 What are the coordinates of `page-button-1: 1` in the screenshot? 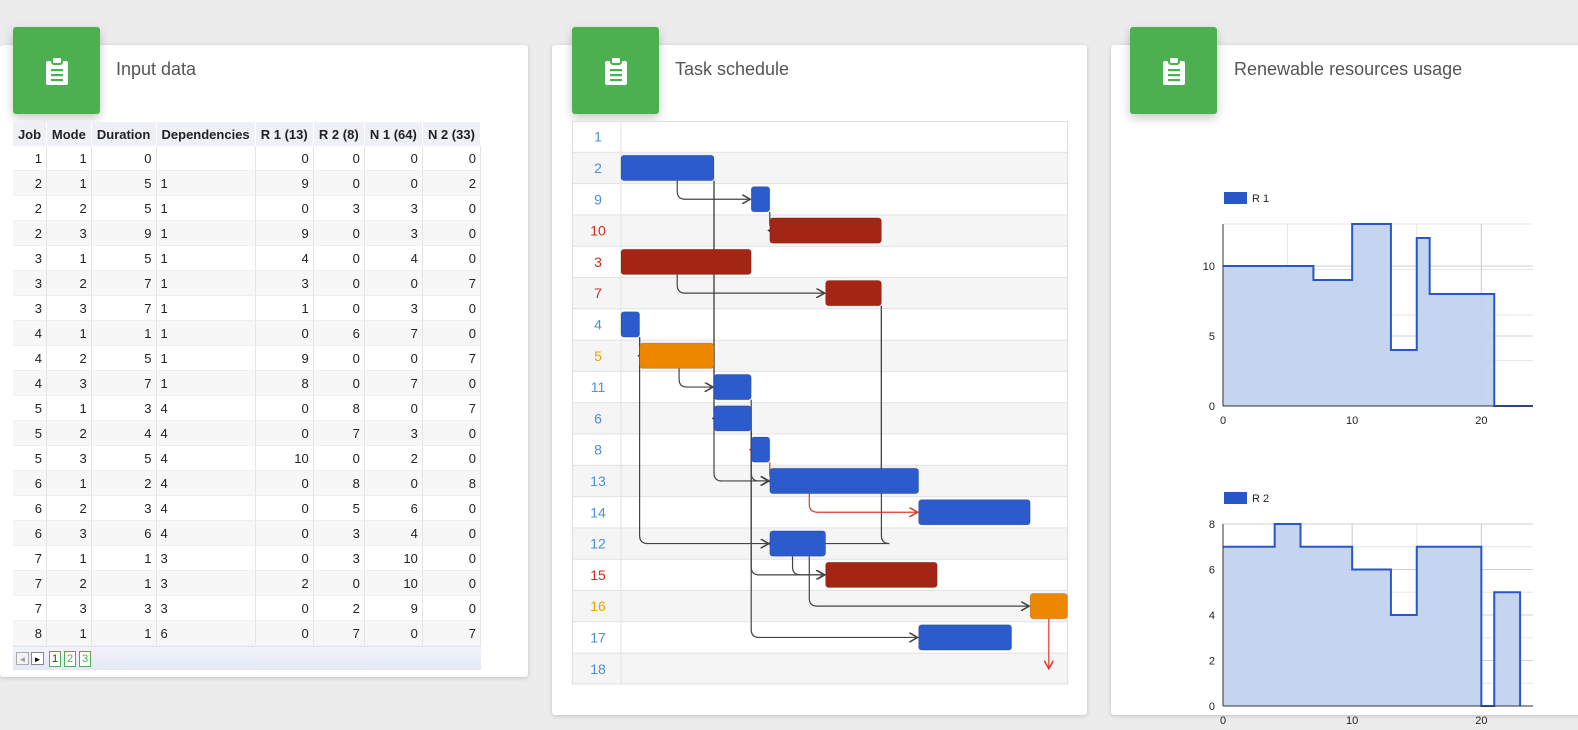 It's located at (55, 658).